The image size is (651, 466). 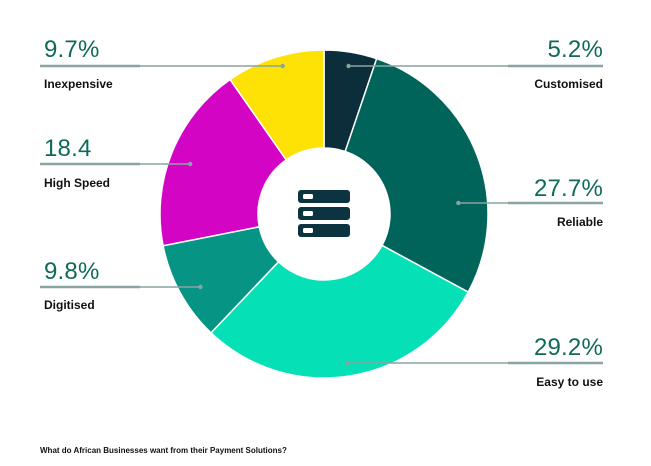 I want to click on callout-dot-high-speed, so click(x=190, y=164).